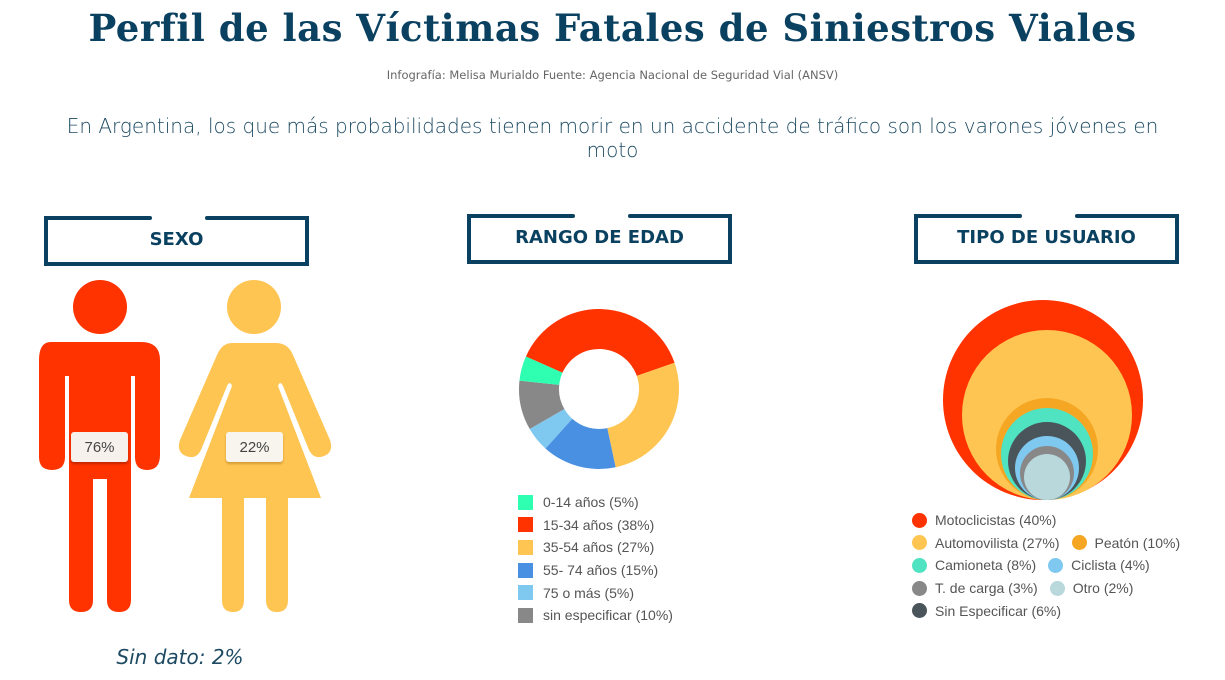 This screenshot has width=1225, height=680. I want to click on legend-label: Ciclista (4%), so click(1110, 565).